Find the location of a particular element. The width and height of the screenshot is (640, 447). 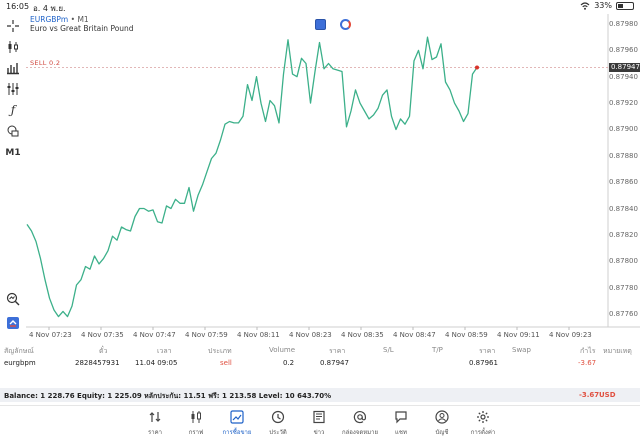

x-tick-label: 4 Nov 08:35 is located at coordinates (362, 335).